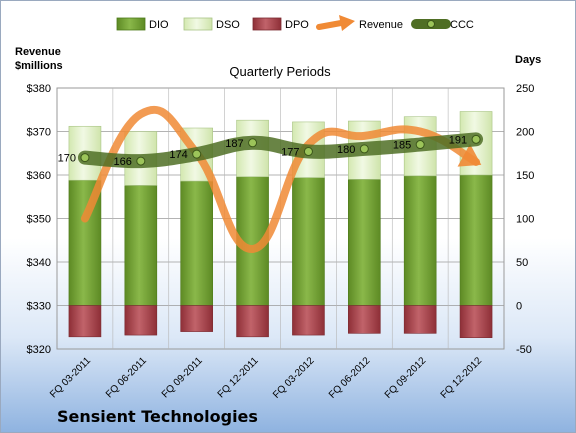 This screenshot has width=576, height=433. I want to click on right-tick-label: -50, so click(524, 350).